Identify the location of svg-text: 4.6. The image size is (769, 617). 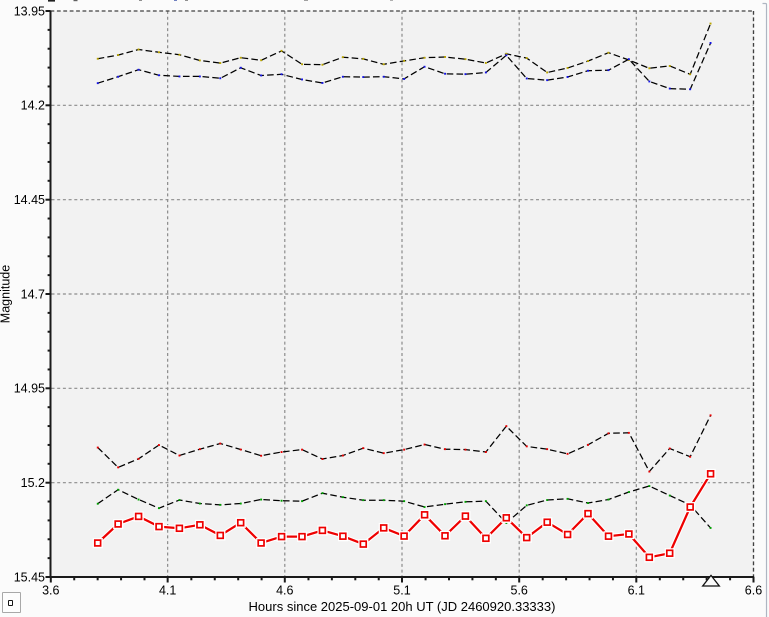
(284, 591).